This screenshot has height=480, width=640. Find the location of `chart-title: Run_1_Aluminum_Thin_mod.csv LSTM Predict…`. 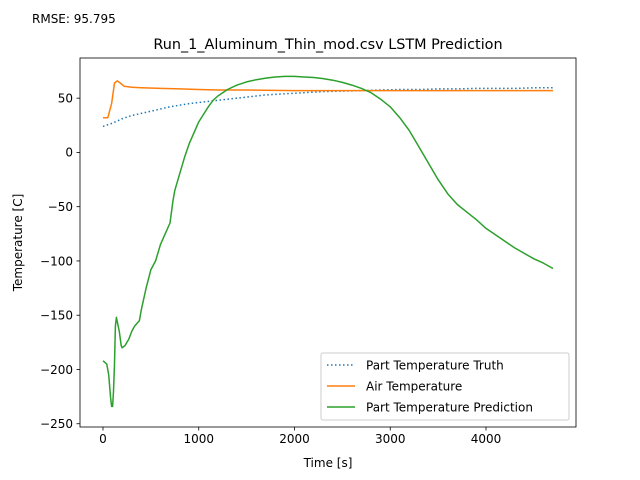

chart-title: Run_1_Aluminum_Thin_mod.csv LSTM Predict… is located at coordinates (327, 45).